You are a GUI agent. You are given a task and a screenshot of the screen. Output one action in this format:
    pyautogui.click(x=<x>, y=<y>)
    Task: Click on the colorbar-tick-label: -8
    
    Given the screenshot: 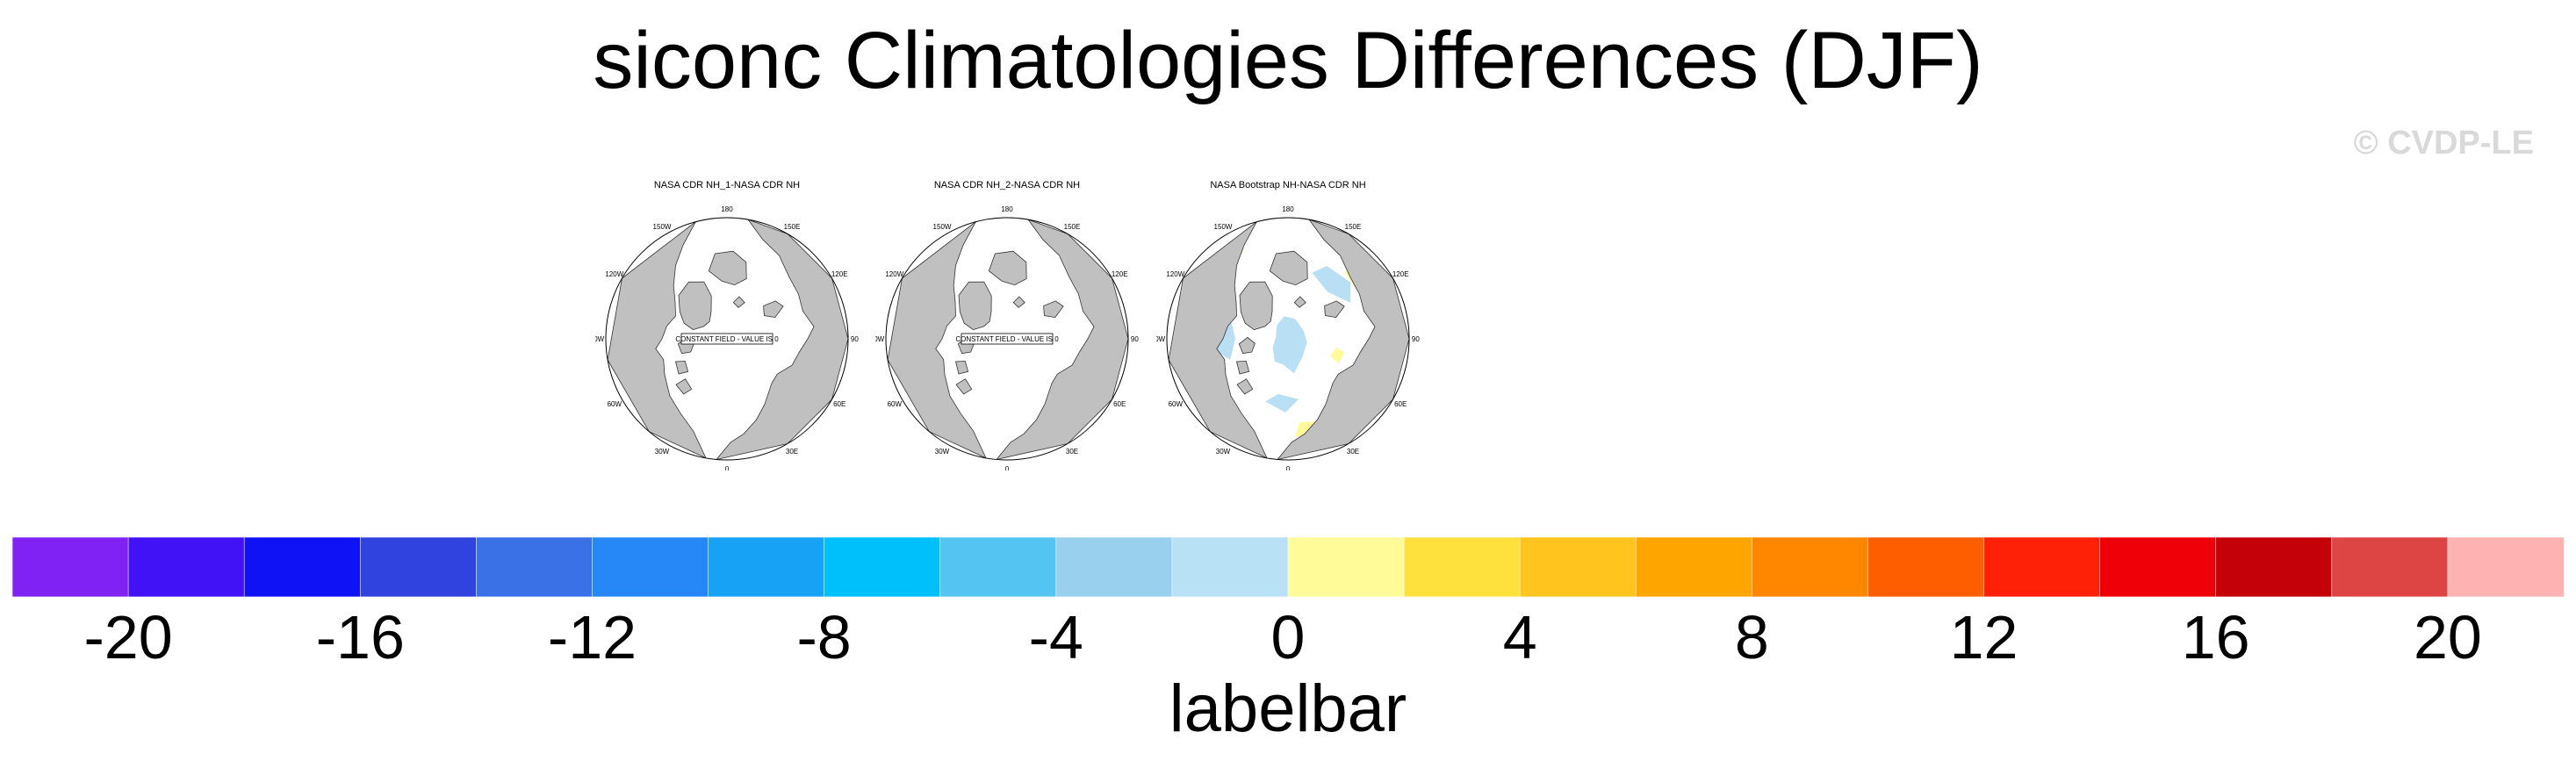 What is the action you would take?
    pyautogui.click(x=823, y=637)
    